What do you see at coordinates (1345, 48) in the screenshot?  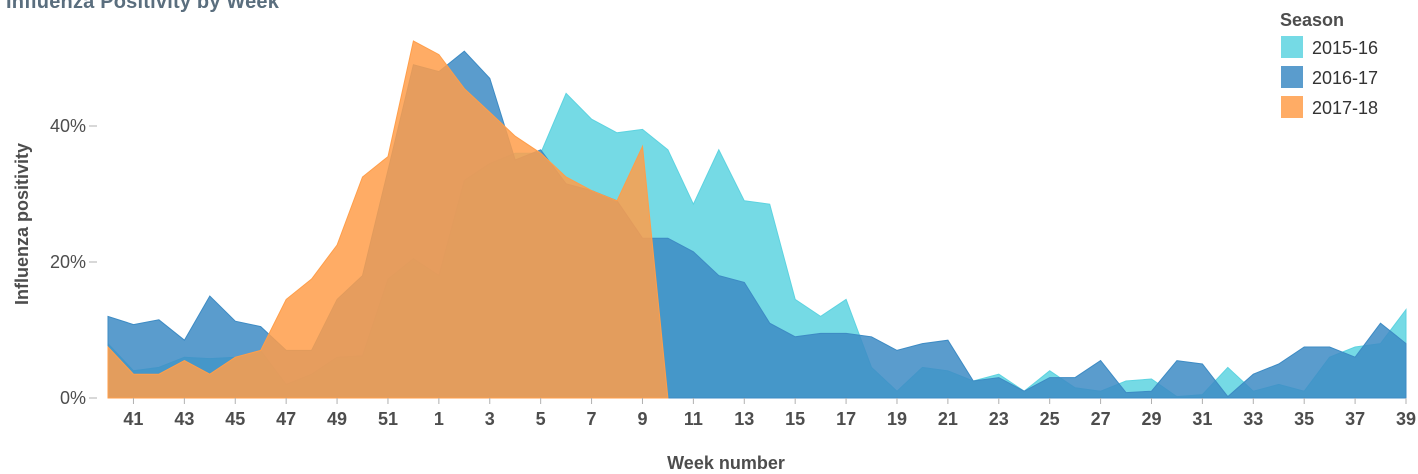 I see `legend-label: 2015-16` at bounding box center [1345, 48].